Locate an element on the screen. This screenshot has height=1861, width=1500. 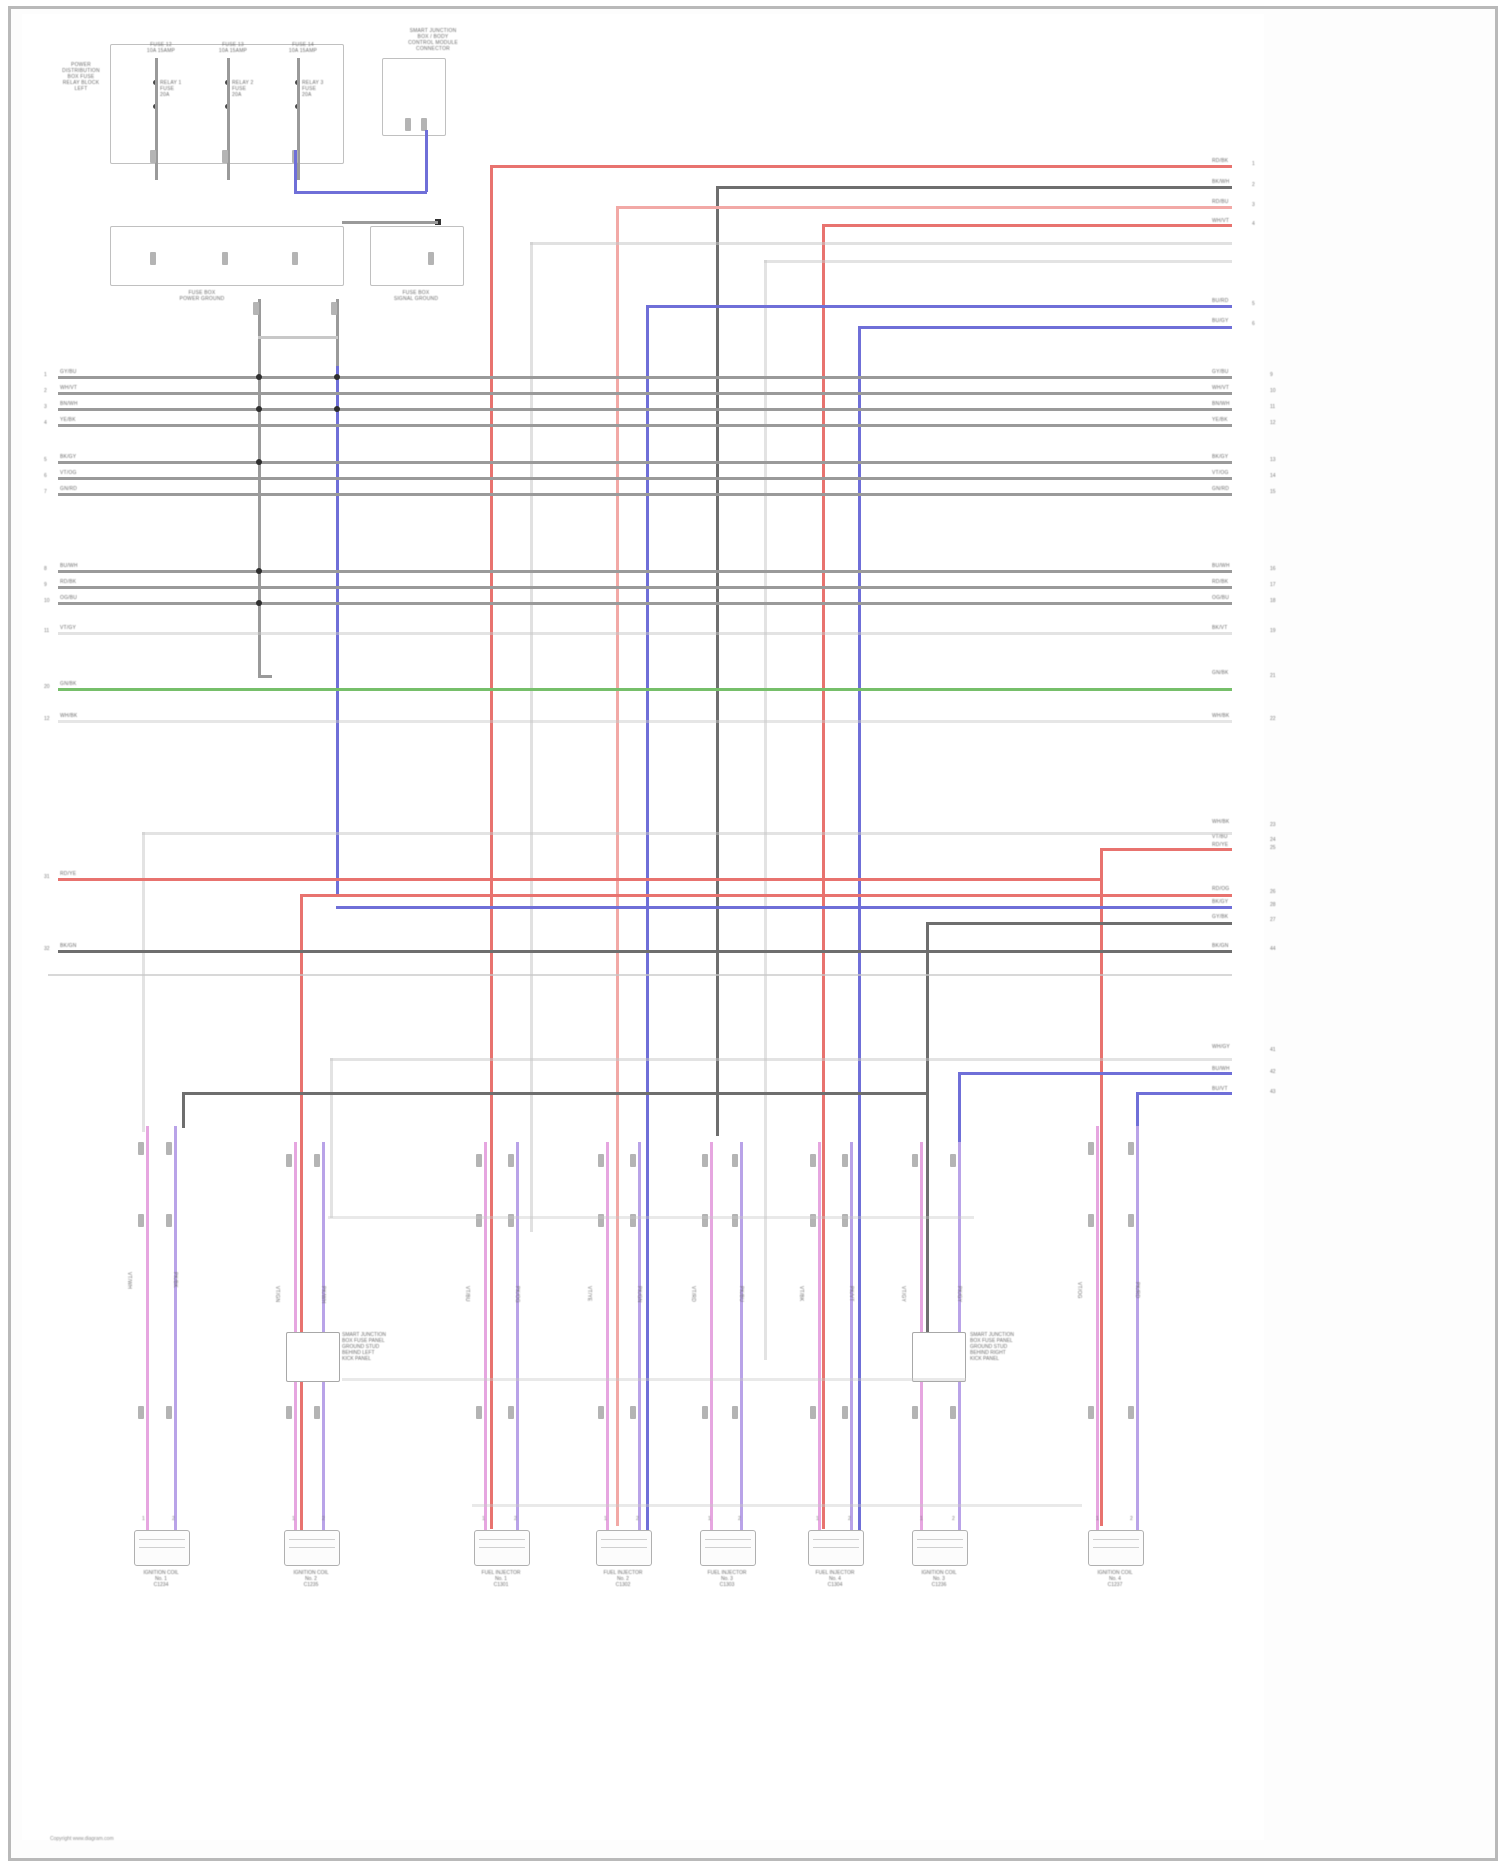
connector-2-plug is located at coordinates (312, 1548).